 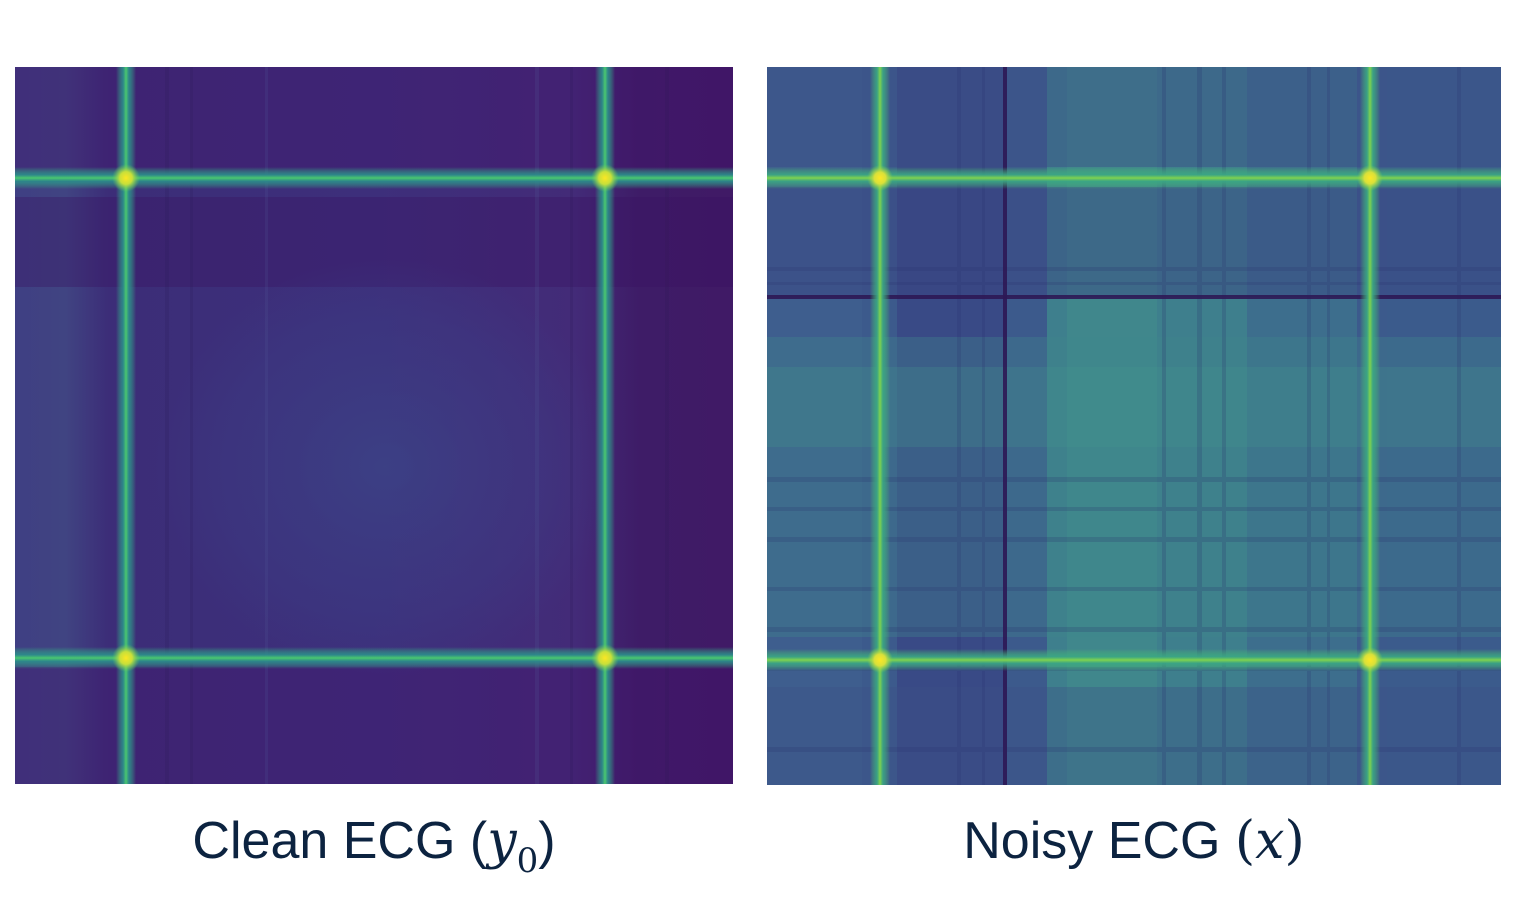 I want to click on clean-ecg-caption: Clean ECG (y0), so click(x=374, y=846).